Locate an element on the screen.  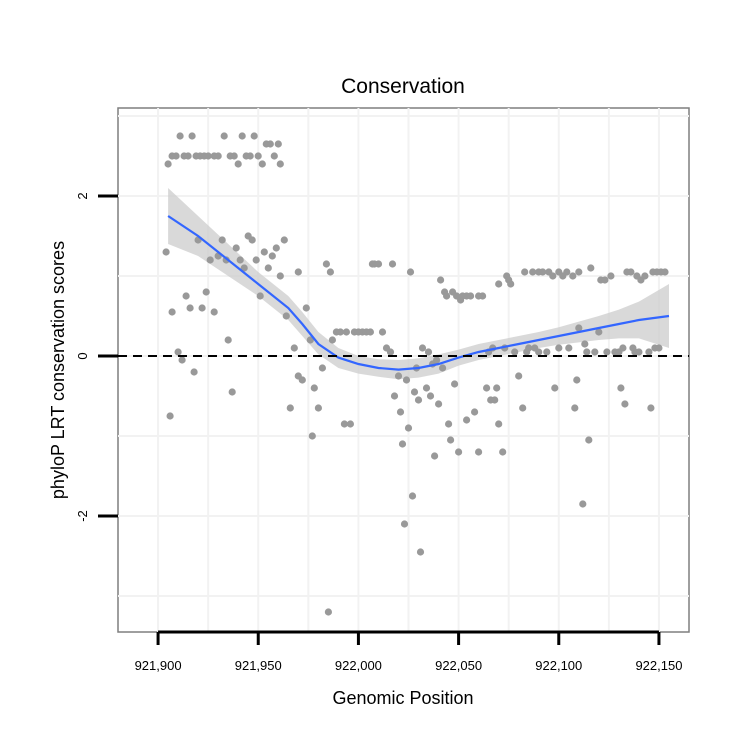
smooth-line-layer is located at coordinates (418, 293).